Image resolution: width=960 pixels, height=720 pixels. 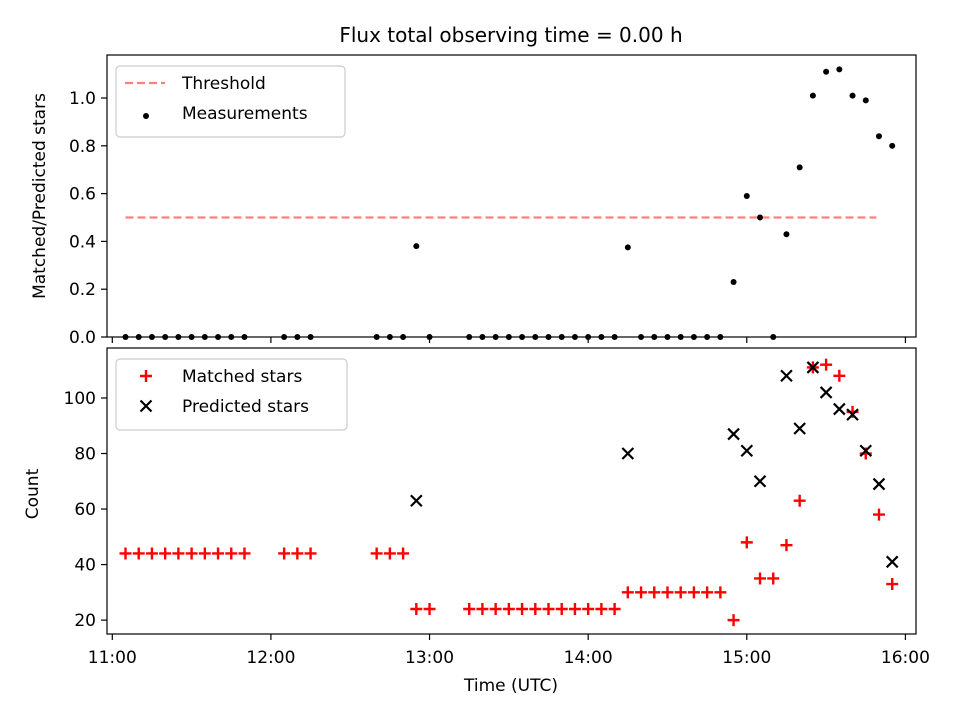 What do you see at coordinates (270, 658) in the screenshot?
I see `x-tick-label: 12:00` at bounding box center [270, 658].